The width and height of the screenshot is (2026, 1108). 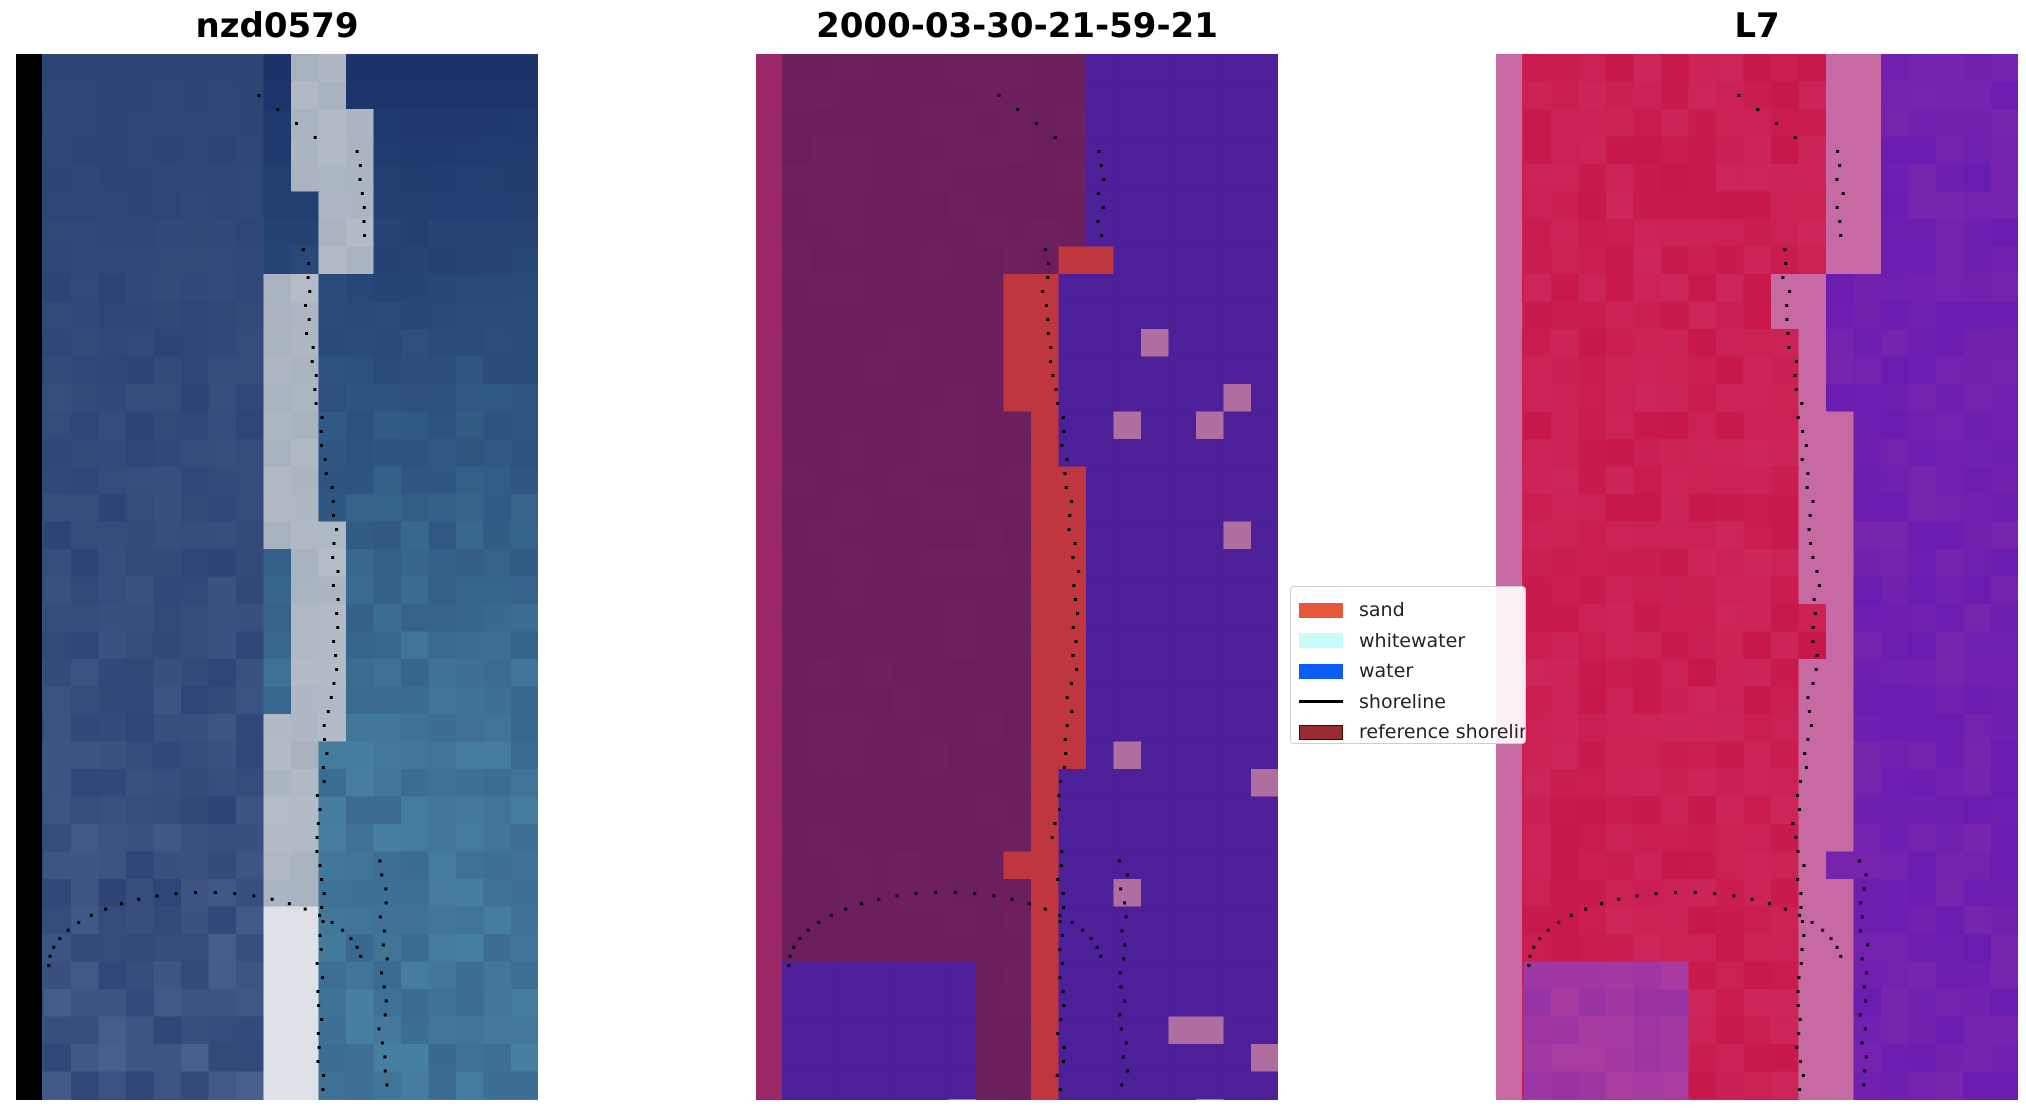 What do you see at coordinates (1402, 701) in the screenshot?
I see `legend-label: shoreline` at bounding box center [1402, 701].